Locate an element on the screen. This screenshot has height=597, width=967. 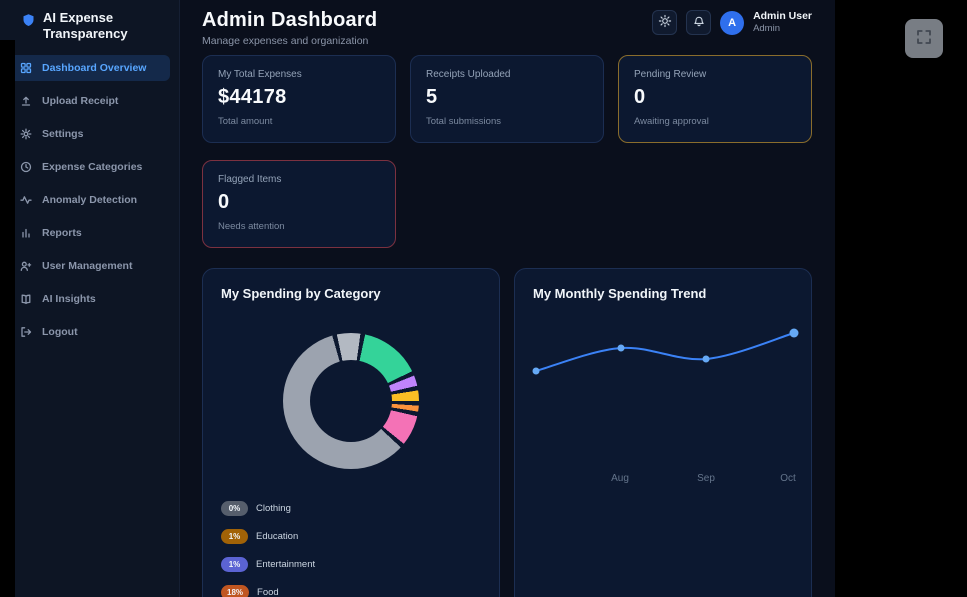
donut-chart-title: My Spending by Category is located at coordinates (301, 293).